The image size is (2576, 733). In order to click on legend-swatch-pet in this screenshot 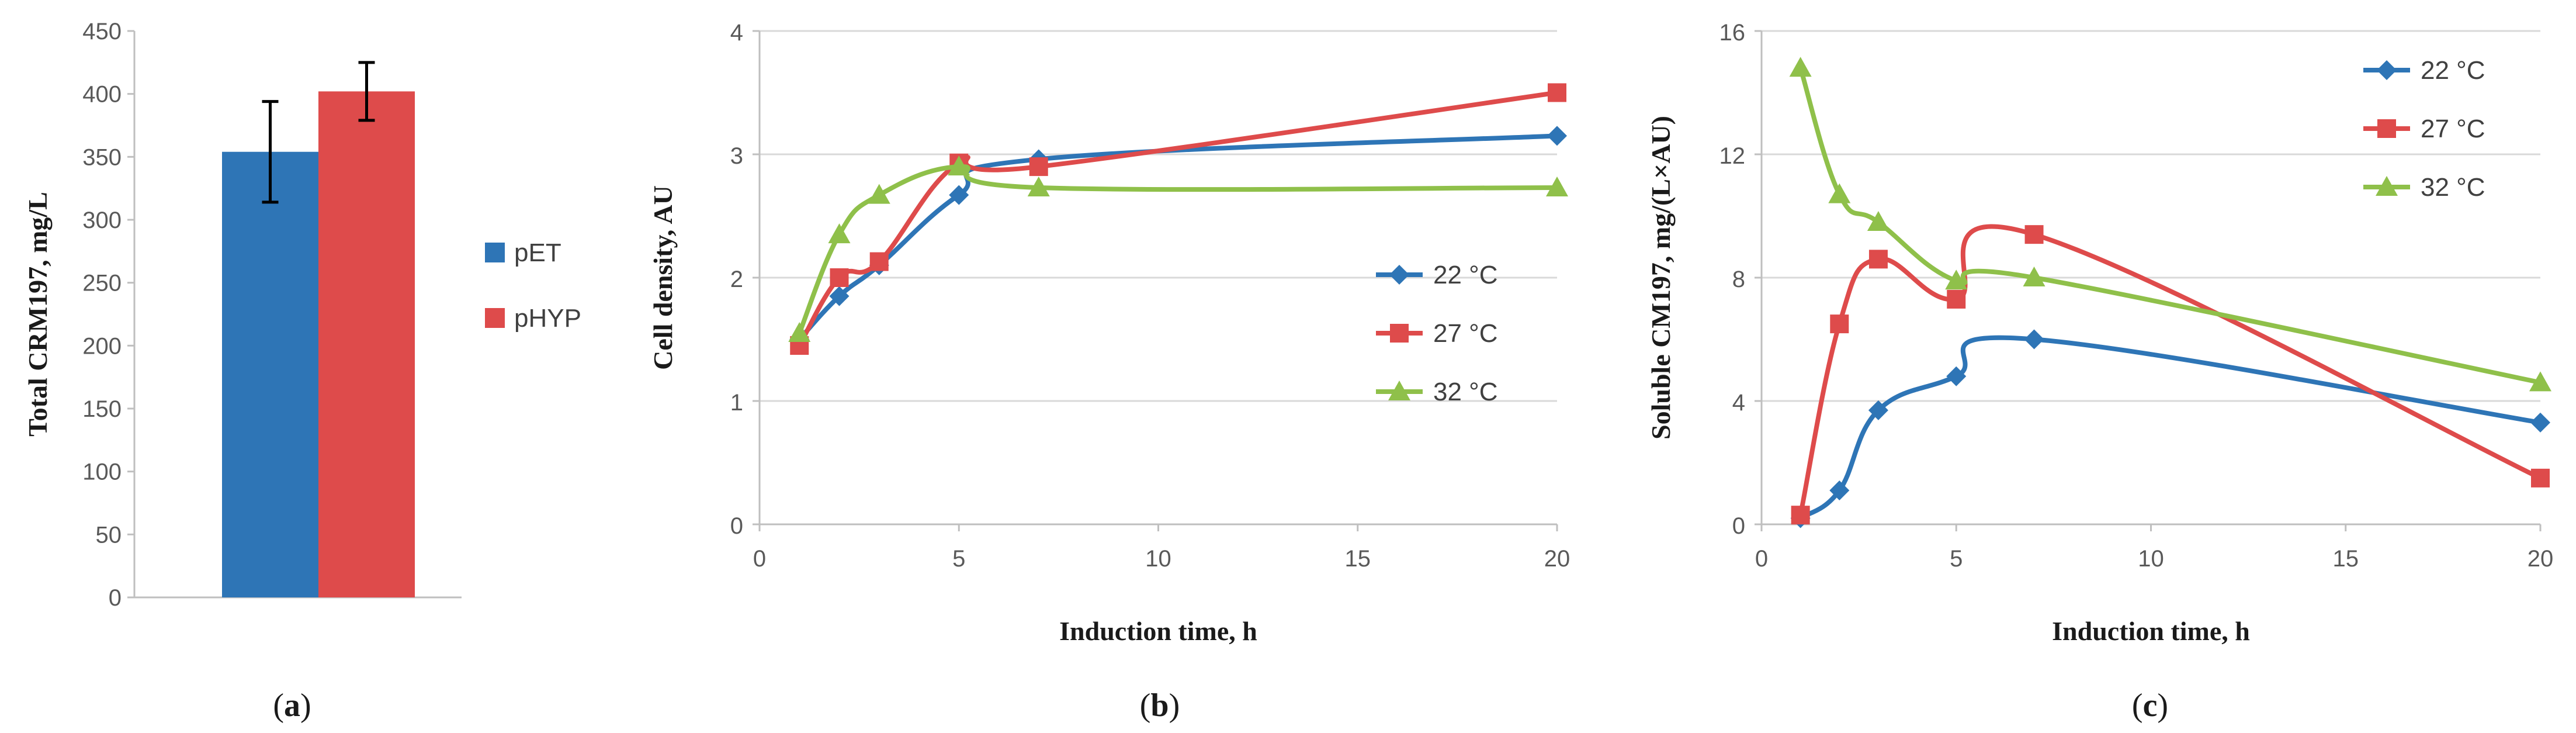, I will do `click(495, 252)`.